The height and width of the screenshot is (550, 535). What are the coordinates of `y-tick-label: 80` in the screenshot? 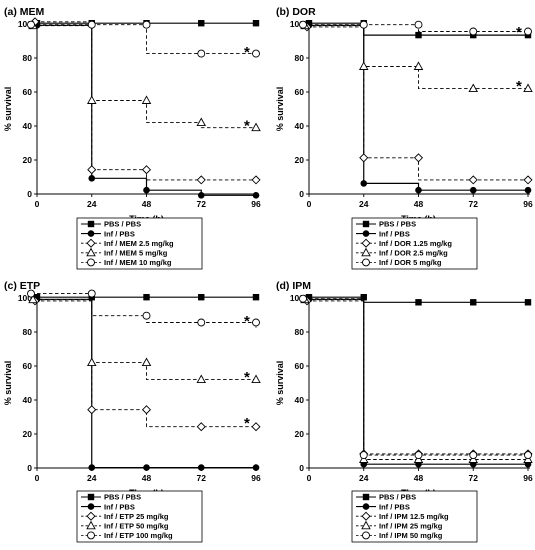 It's located at (300, 58).